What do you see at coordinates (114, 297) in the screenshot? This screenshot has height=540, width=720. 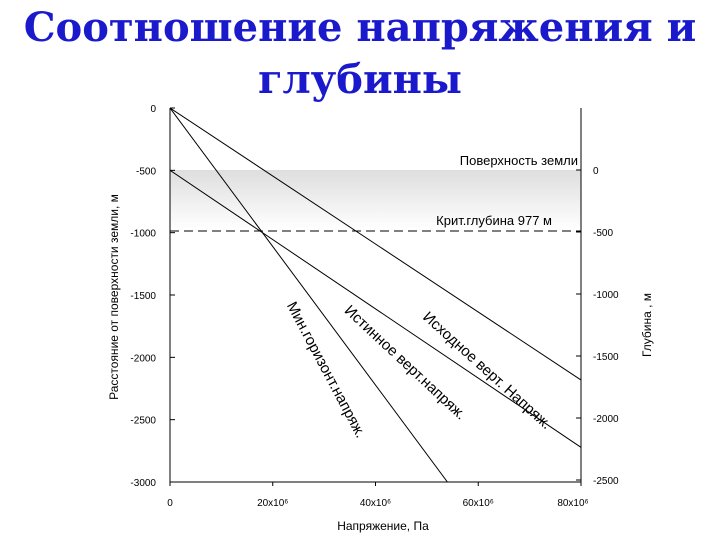 I see `y-axis-label: Расстояние от поверхности земли, м` at bounding box center [114, 297].